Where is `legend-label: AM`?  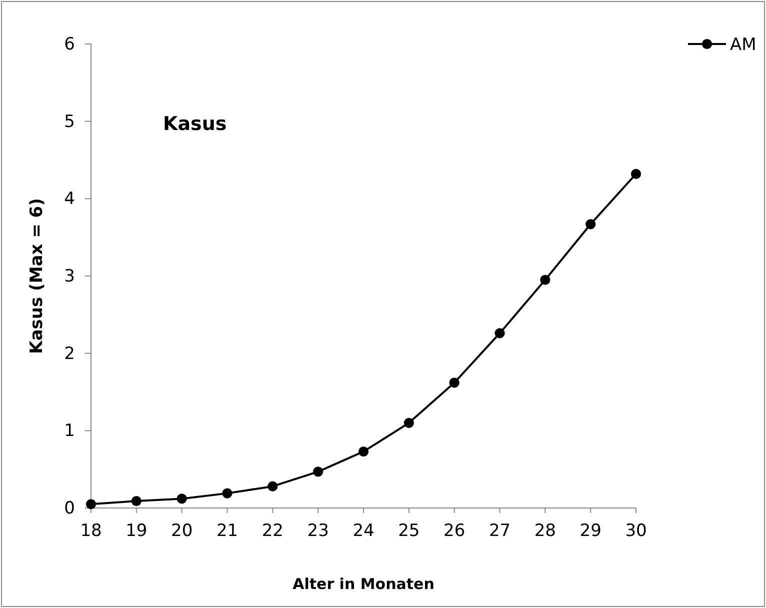
legend-label: AM is located at coordinates (743, 45).